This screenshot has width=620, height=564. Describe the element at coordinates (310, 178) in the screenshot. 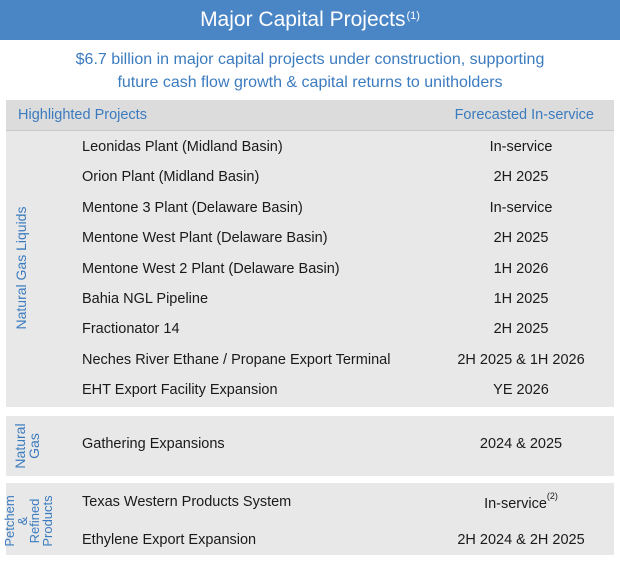

I see `table-row: Orion Plant (Midland Basin) 2H 2025` at that location.